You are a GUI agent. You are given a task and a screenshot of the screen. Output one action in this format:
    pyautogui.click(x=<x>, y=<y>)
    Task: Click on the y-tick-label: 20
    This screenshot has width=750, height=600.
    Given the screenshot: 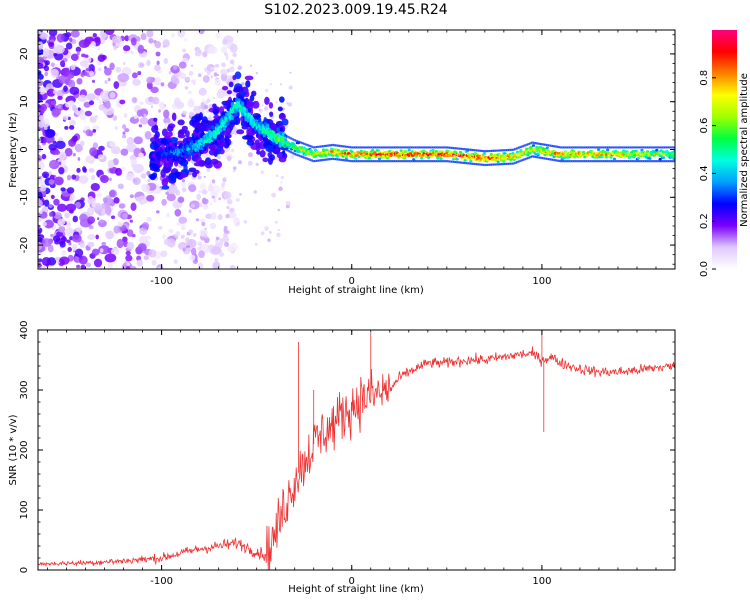 What is the action you would take?
    pyautogui.click(x=24, y=54)
    